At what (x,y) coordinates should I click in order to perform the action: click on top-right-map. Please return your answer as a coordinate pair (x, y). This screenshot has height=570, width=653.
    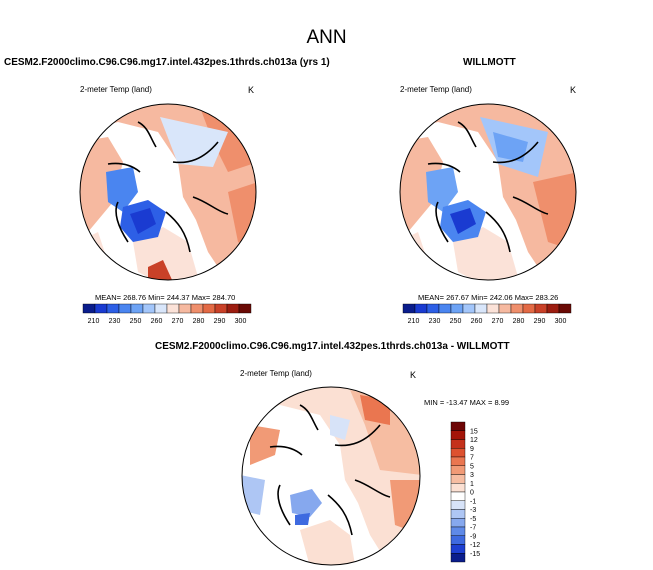
    Looking at the image, I should click on (488, 192).